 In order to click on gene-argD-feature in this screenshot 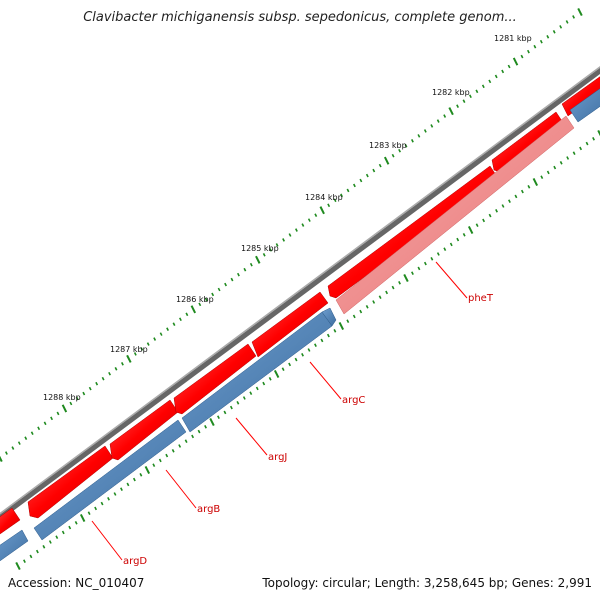, I will do `click(14, 548)`.